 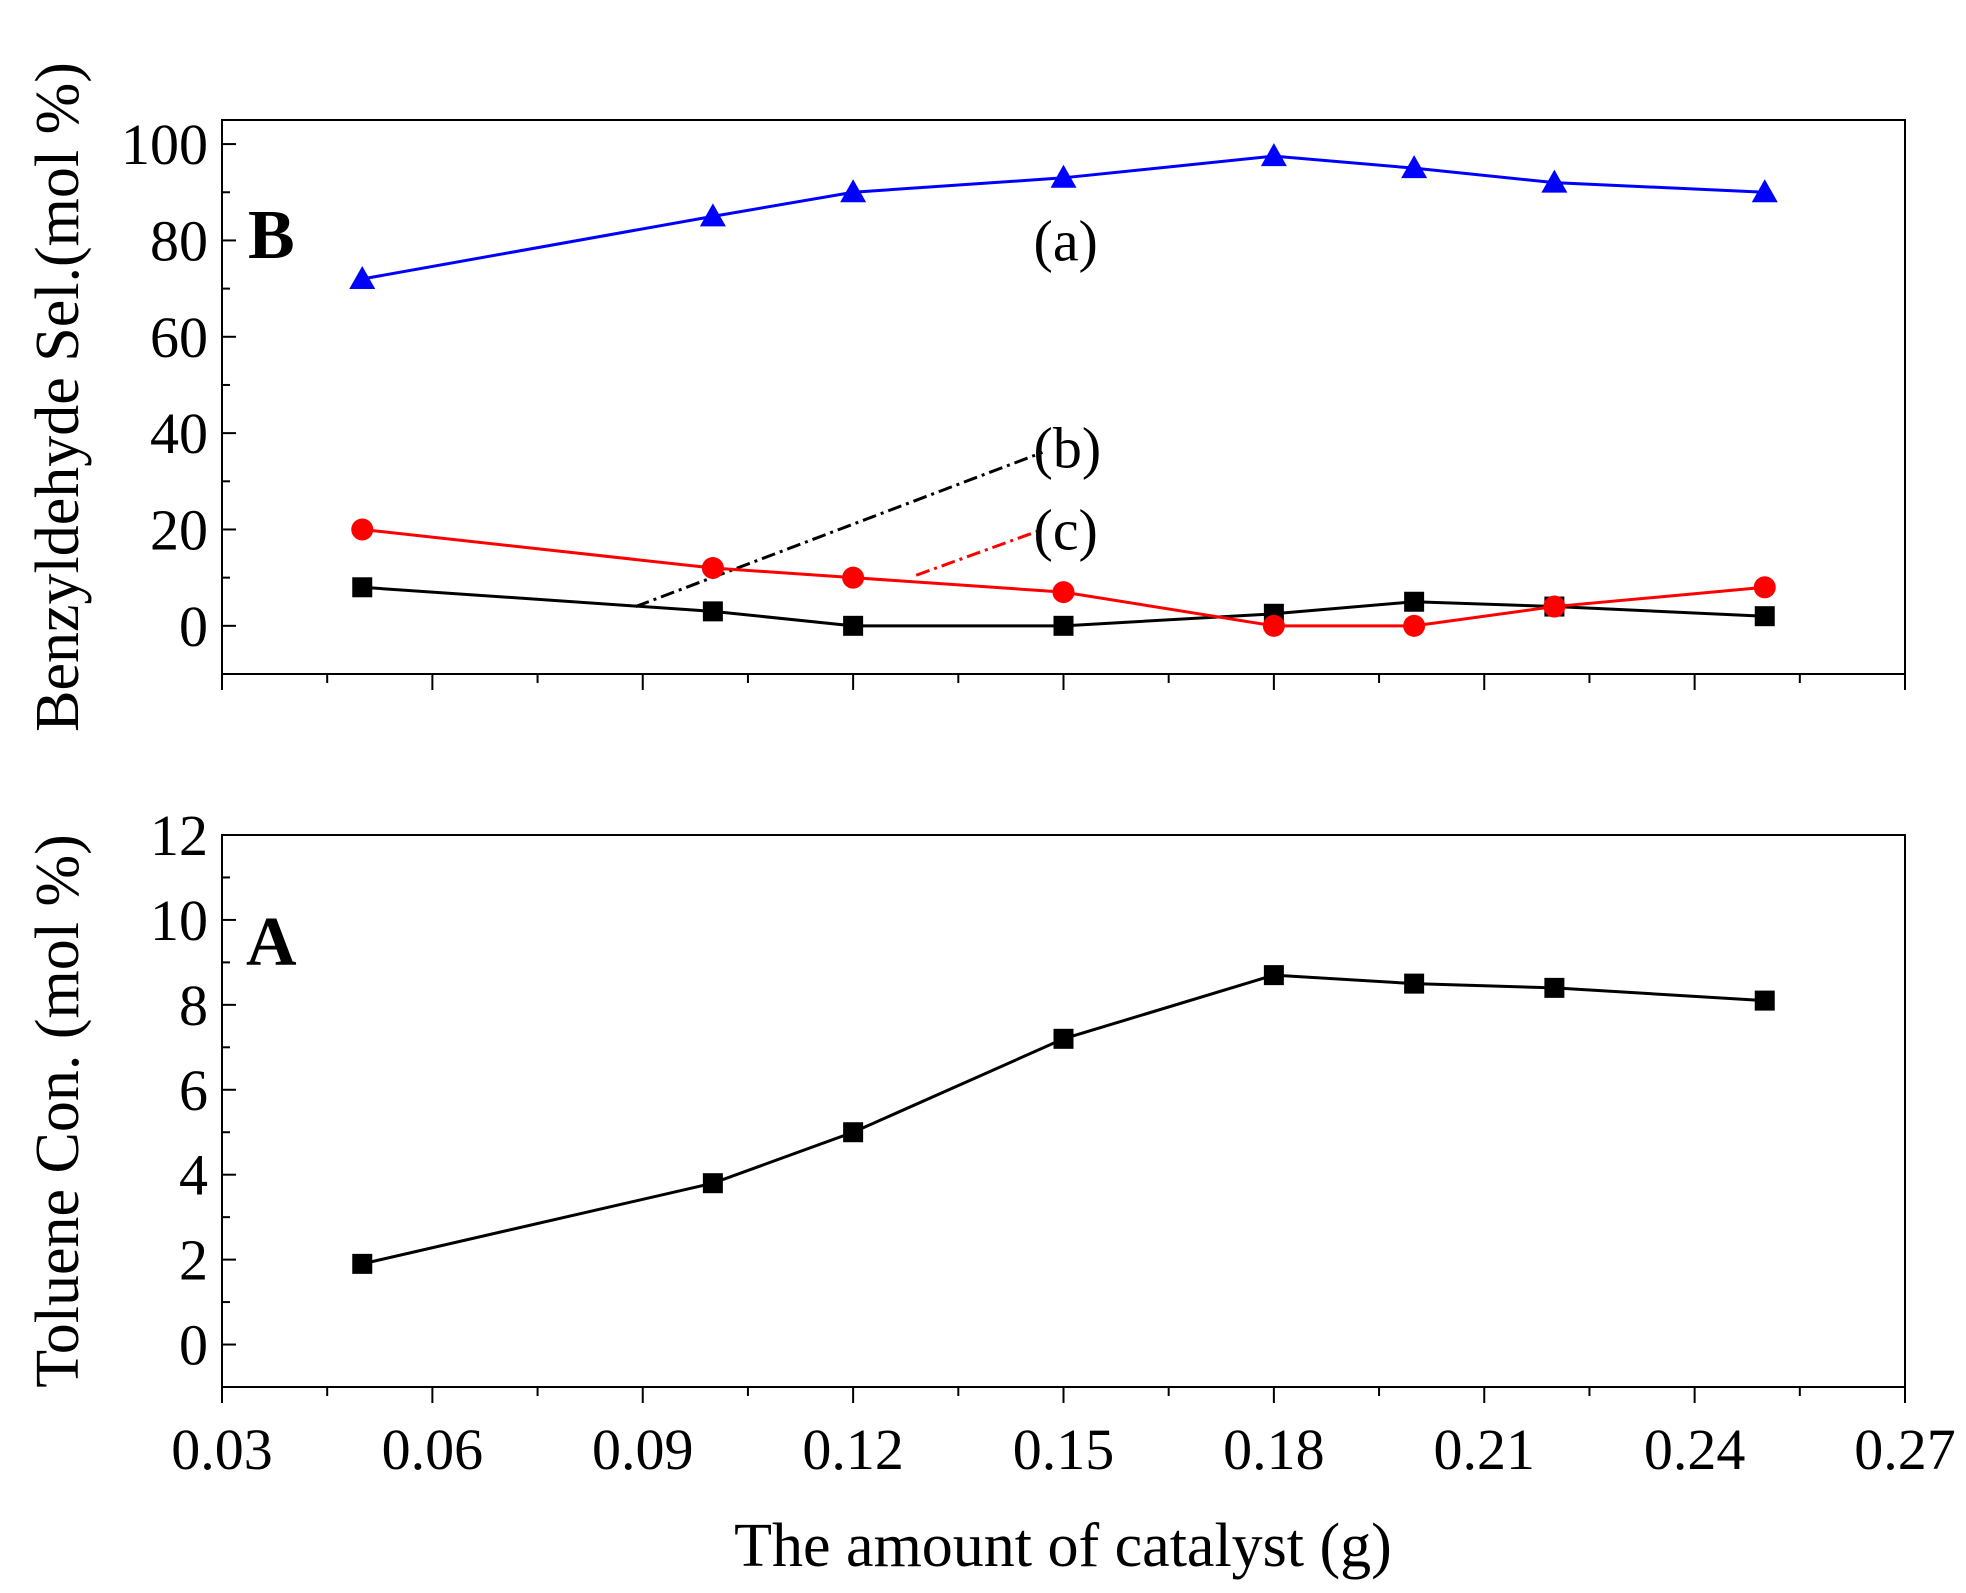 What do you see at coordinates (853, 1449) in the screenshot?
I see `panel-a-xtick-label: 0.12` at bounding box center [853, 1449].